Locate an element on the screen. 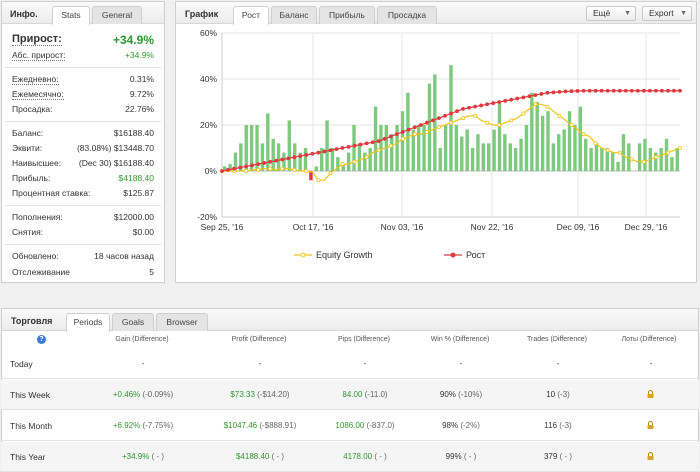 The width and height of the screenshot is (700, 472). y-tick-label: 60% is located at coordinates (208, 33).